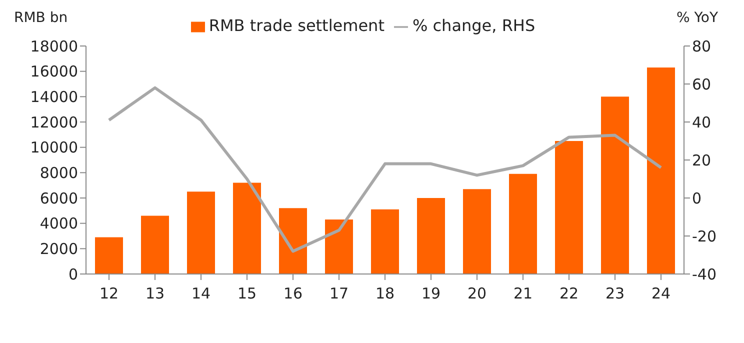 The image size is (744, 343). Describe the element at coordinates (54, 97) in the screenshot. I see `y-tick-label: 14000` at that location.